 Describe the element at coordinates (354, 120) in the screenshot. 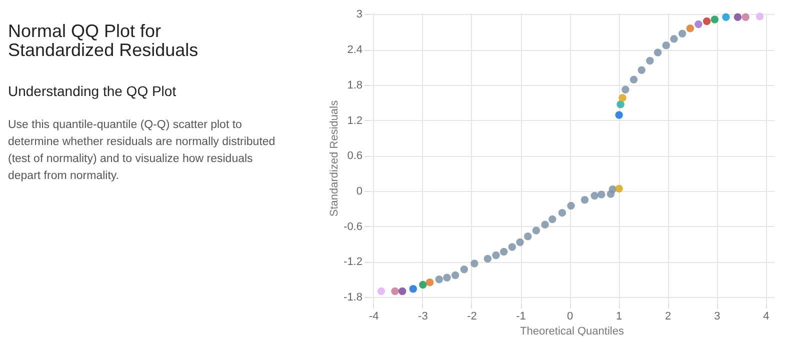

I see `y-tick-label: 1.2` at that location.